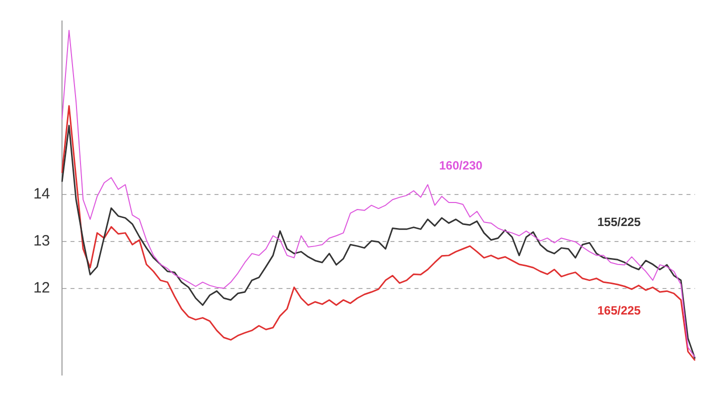 The image size is (705, 396). I want to click on y-tick-label: 12, so click(41, 287).